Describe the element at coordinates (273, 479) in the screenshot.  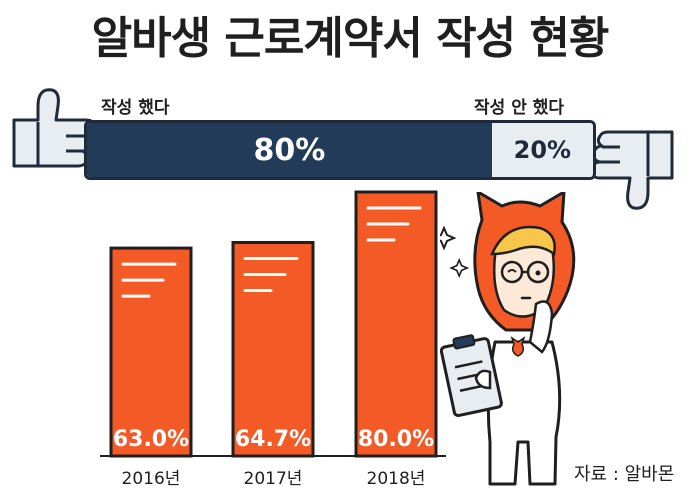
I see `category-label: 2017년` at that location.